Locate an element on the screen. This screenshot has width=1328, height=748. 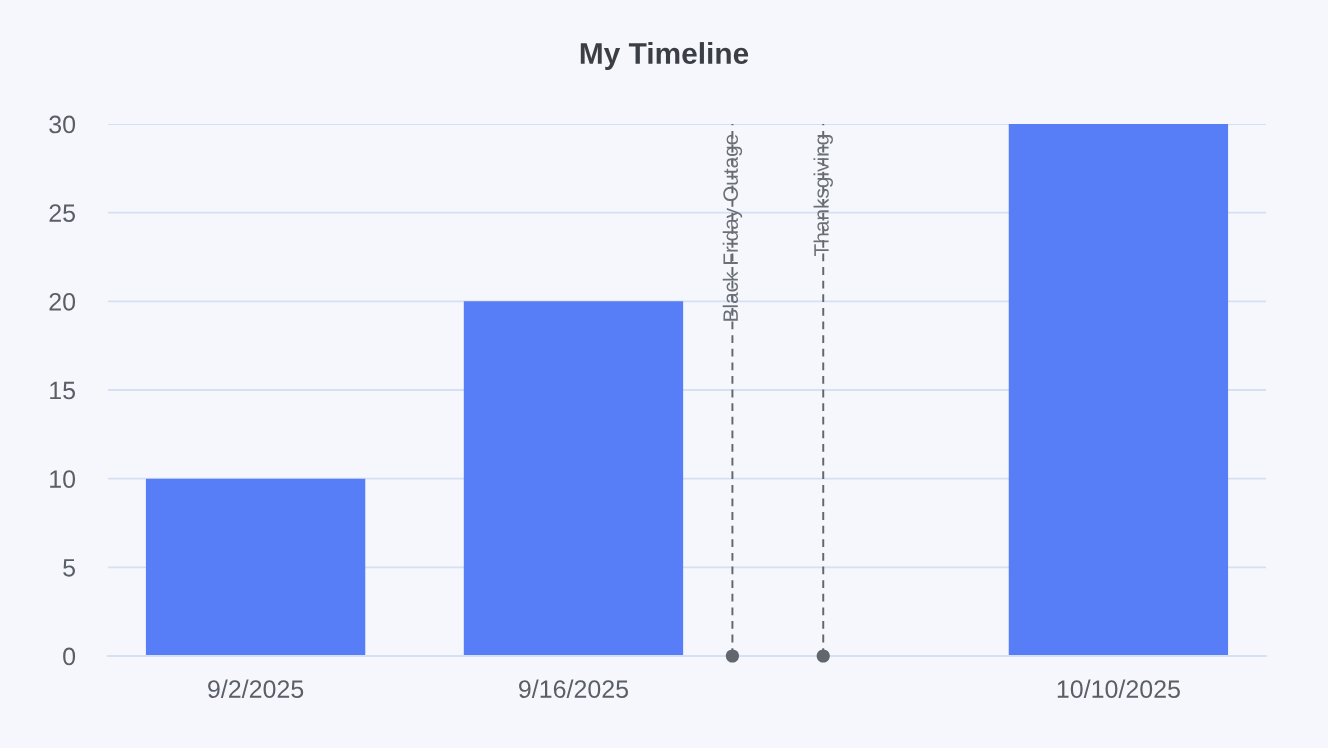
ref-line-label: Black Friday Outage is located at coordinates (732, 227).